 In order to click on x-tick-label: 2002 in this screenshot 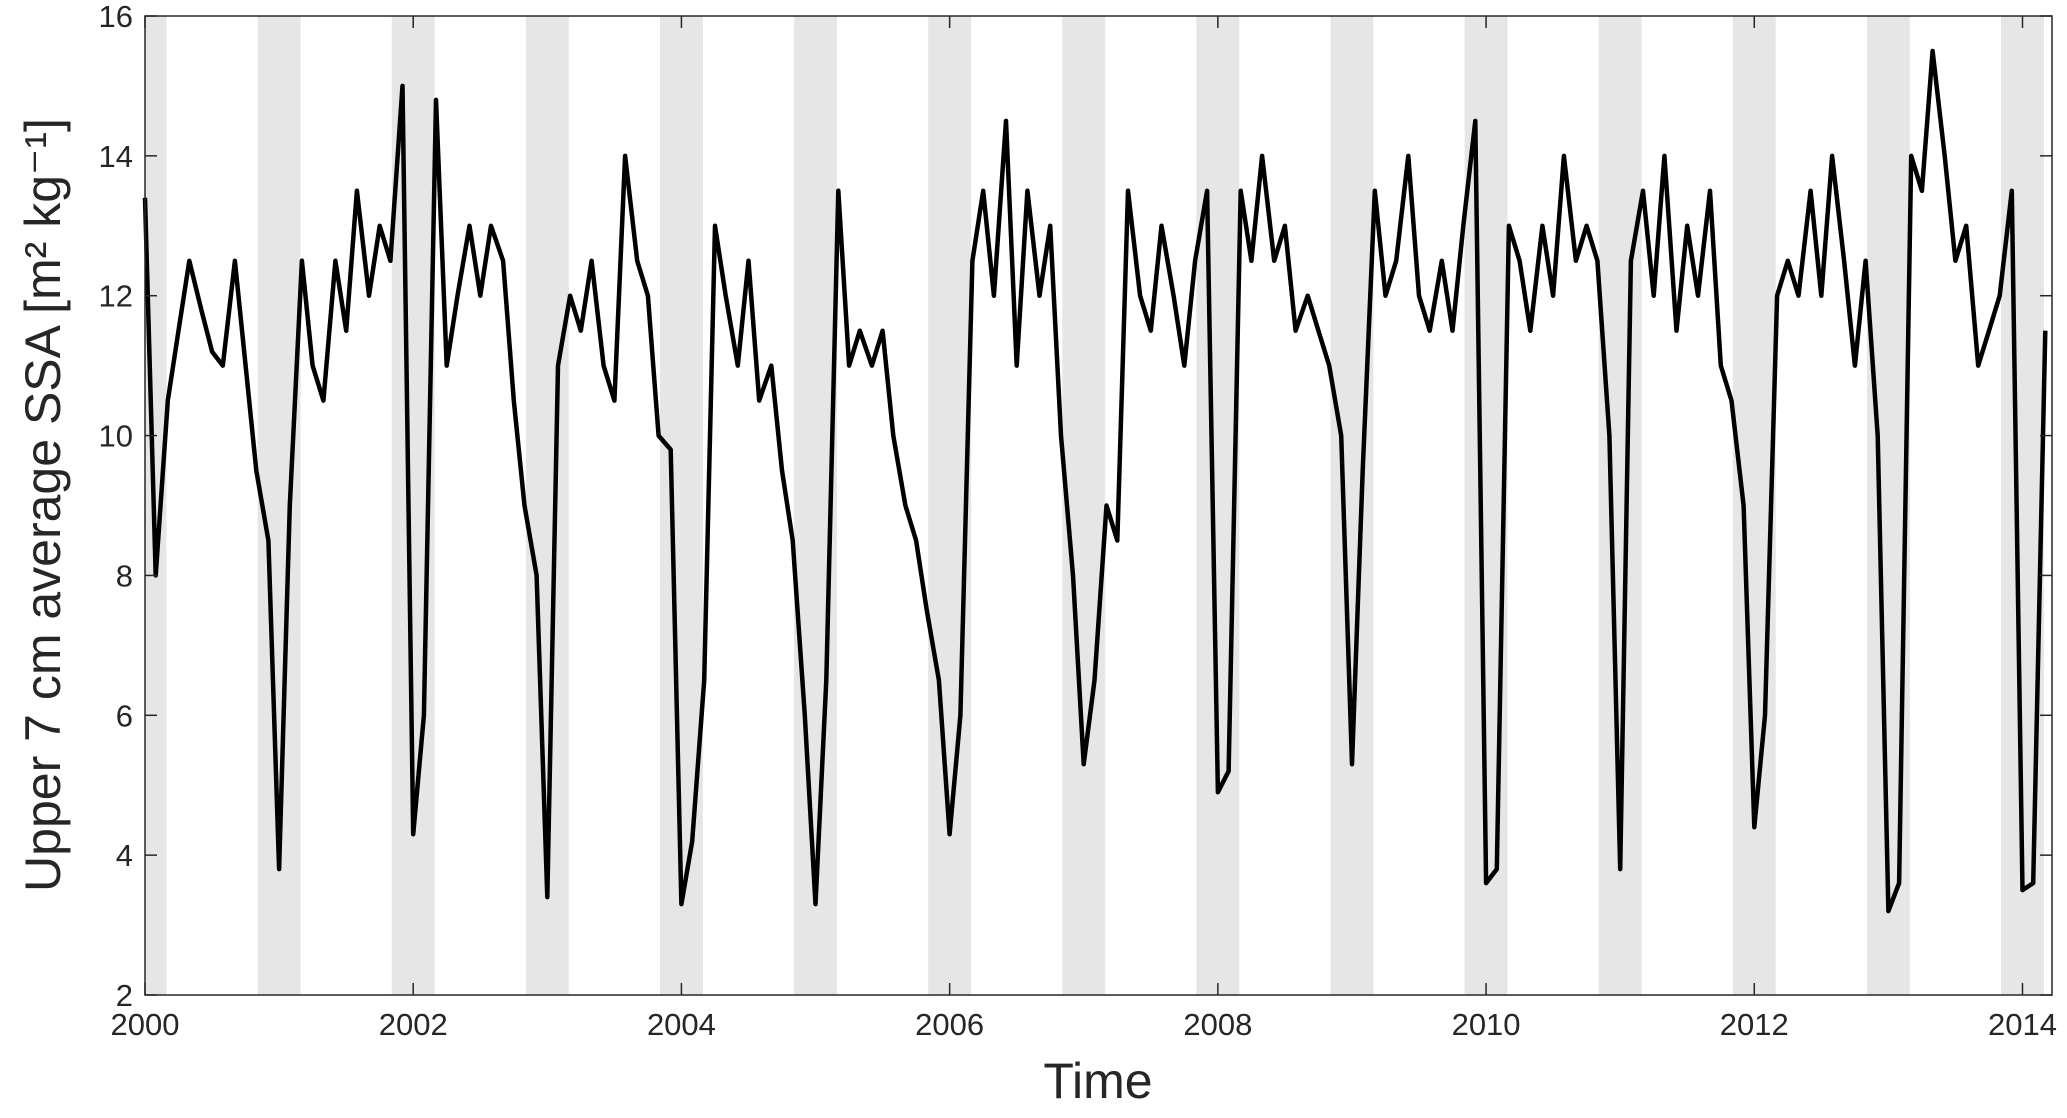, I will do `click(413, 1024)`.